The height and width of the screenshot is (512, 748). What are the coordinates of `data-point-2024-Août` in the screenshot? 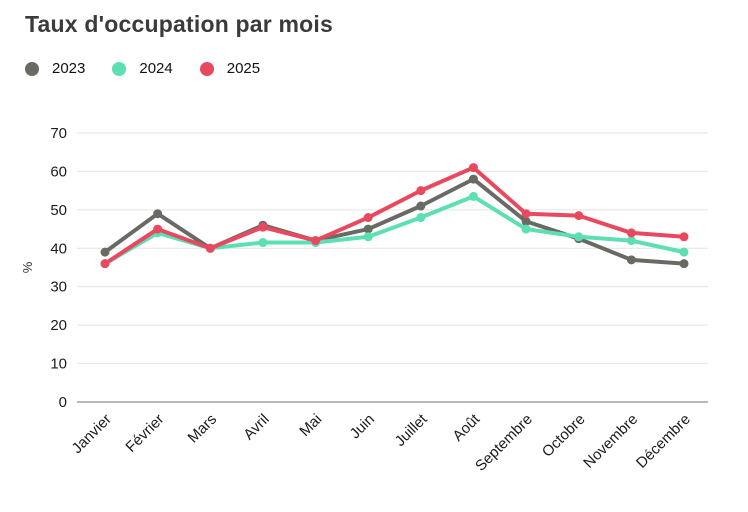 It's located at (473, 196).